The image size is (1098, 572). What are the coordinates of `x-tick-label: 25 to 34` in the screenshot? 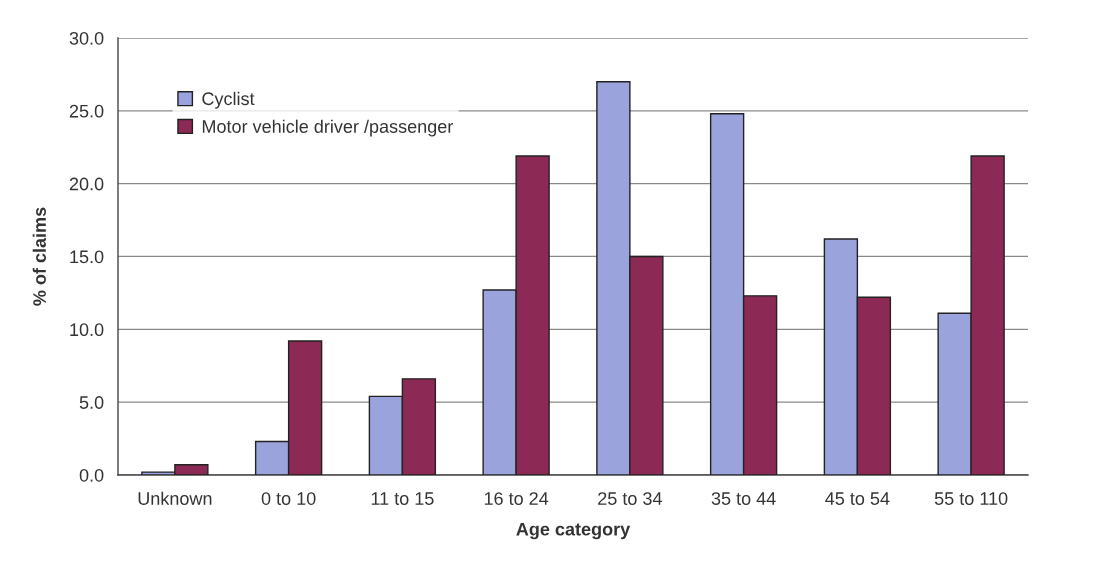 It's located at (630, 498).